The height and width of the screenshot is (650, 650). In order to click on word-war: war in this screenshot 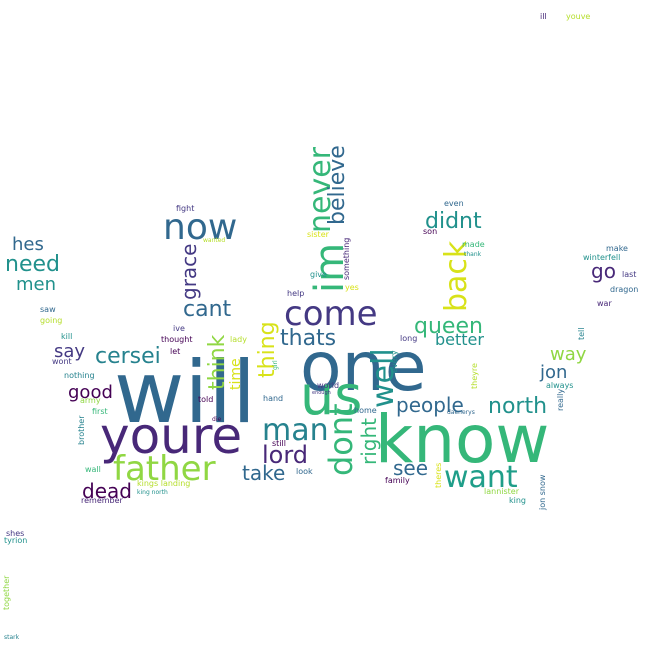, I will do `click(604, 303)`.